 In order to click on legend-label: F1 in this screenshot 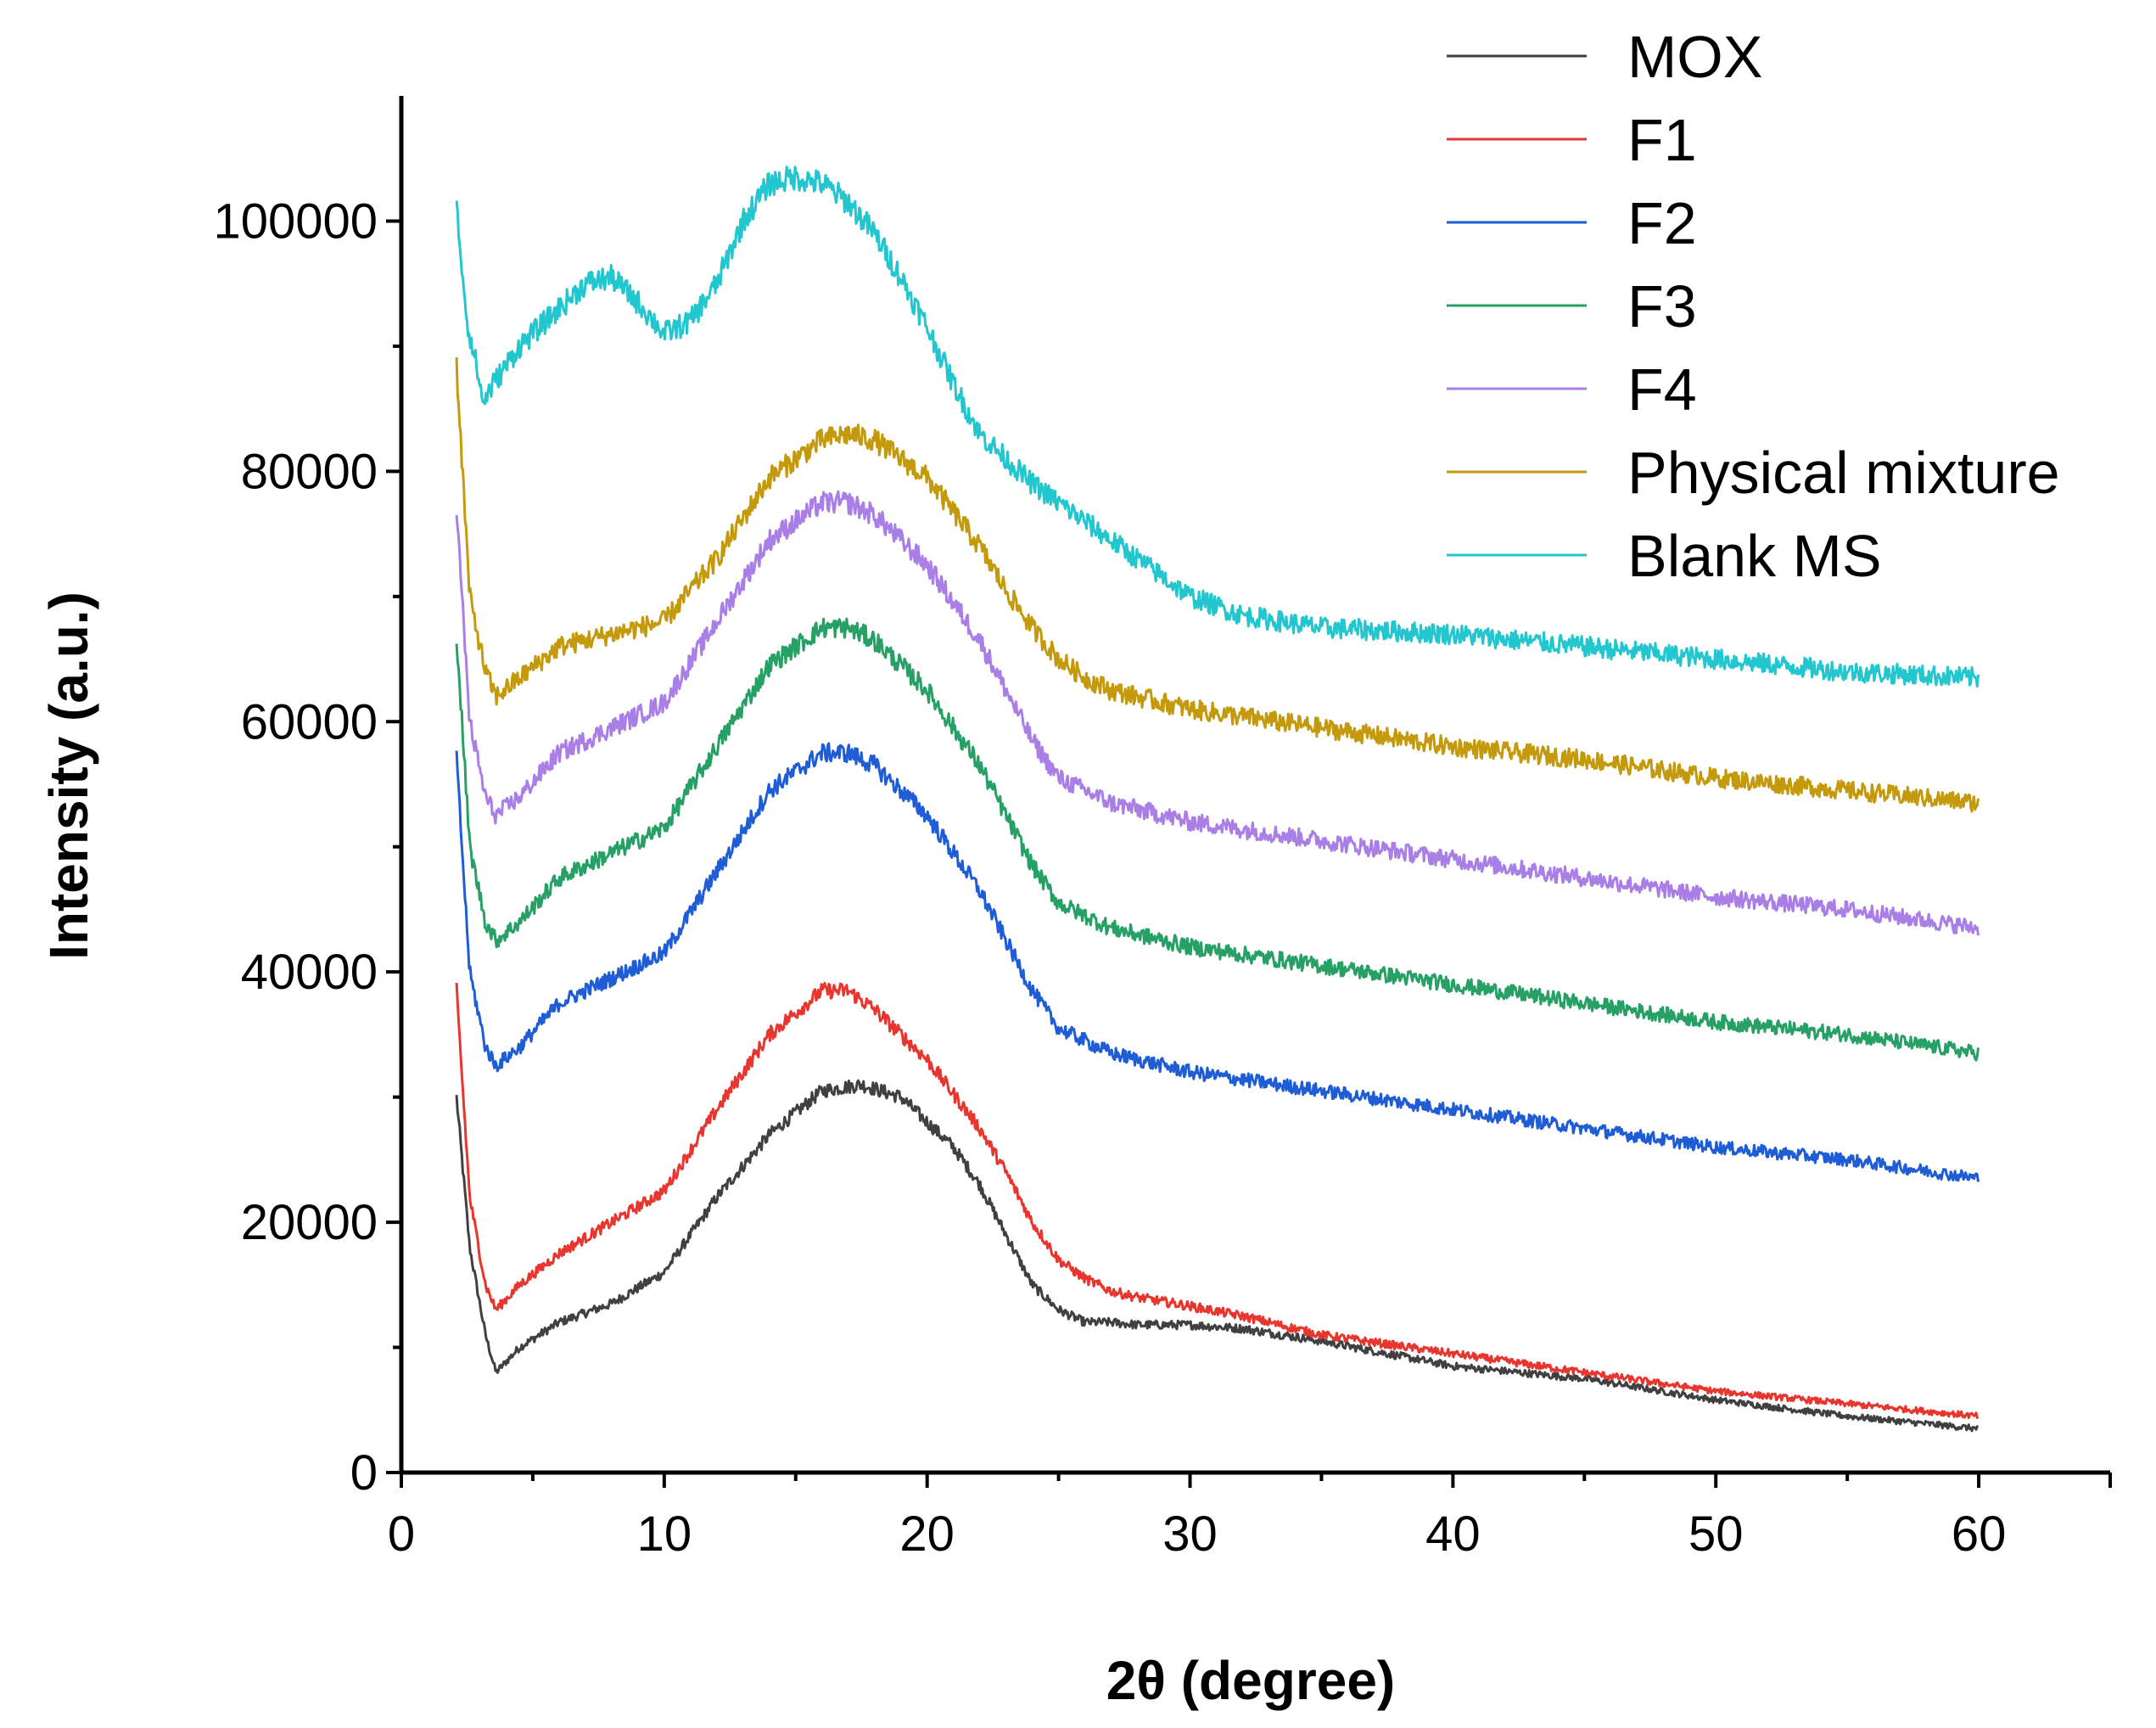, I will do `click(1662, 140)`.